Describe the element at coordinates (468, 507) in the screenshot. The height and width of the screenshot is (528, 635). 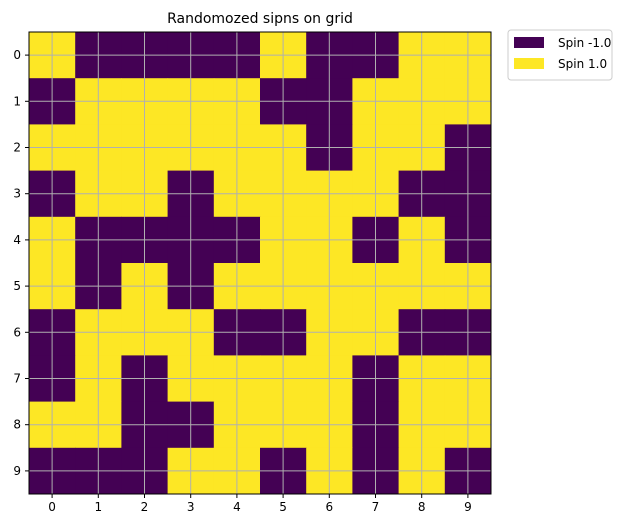
I see `x-tick-label-9: 9` at that location.